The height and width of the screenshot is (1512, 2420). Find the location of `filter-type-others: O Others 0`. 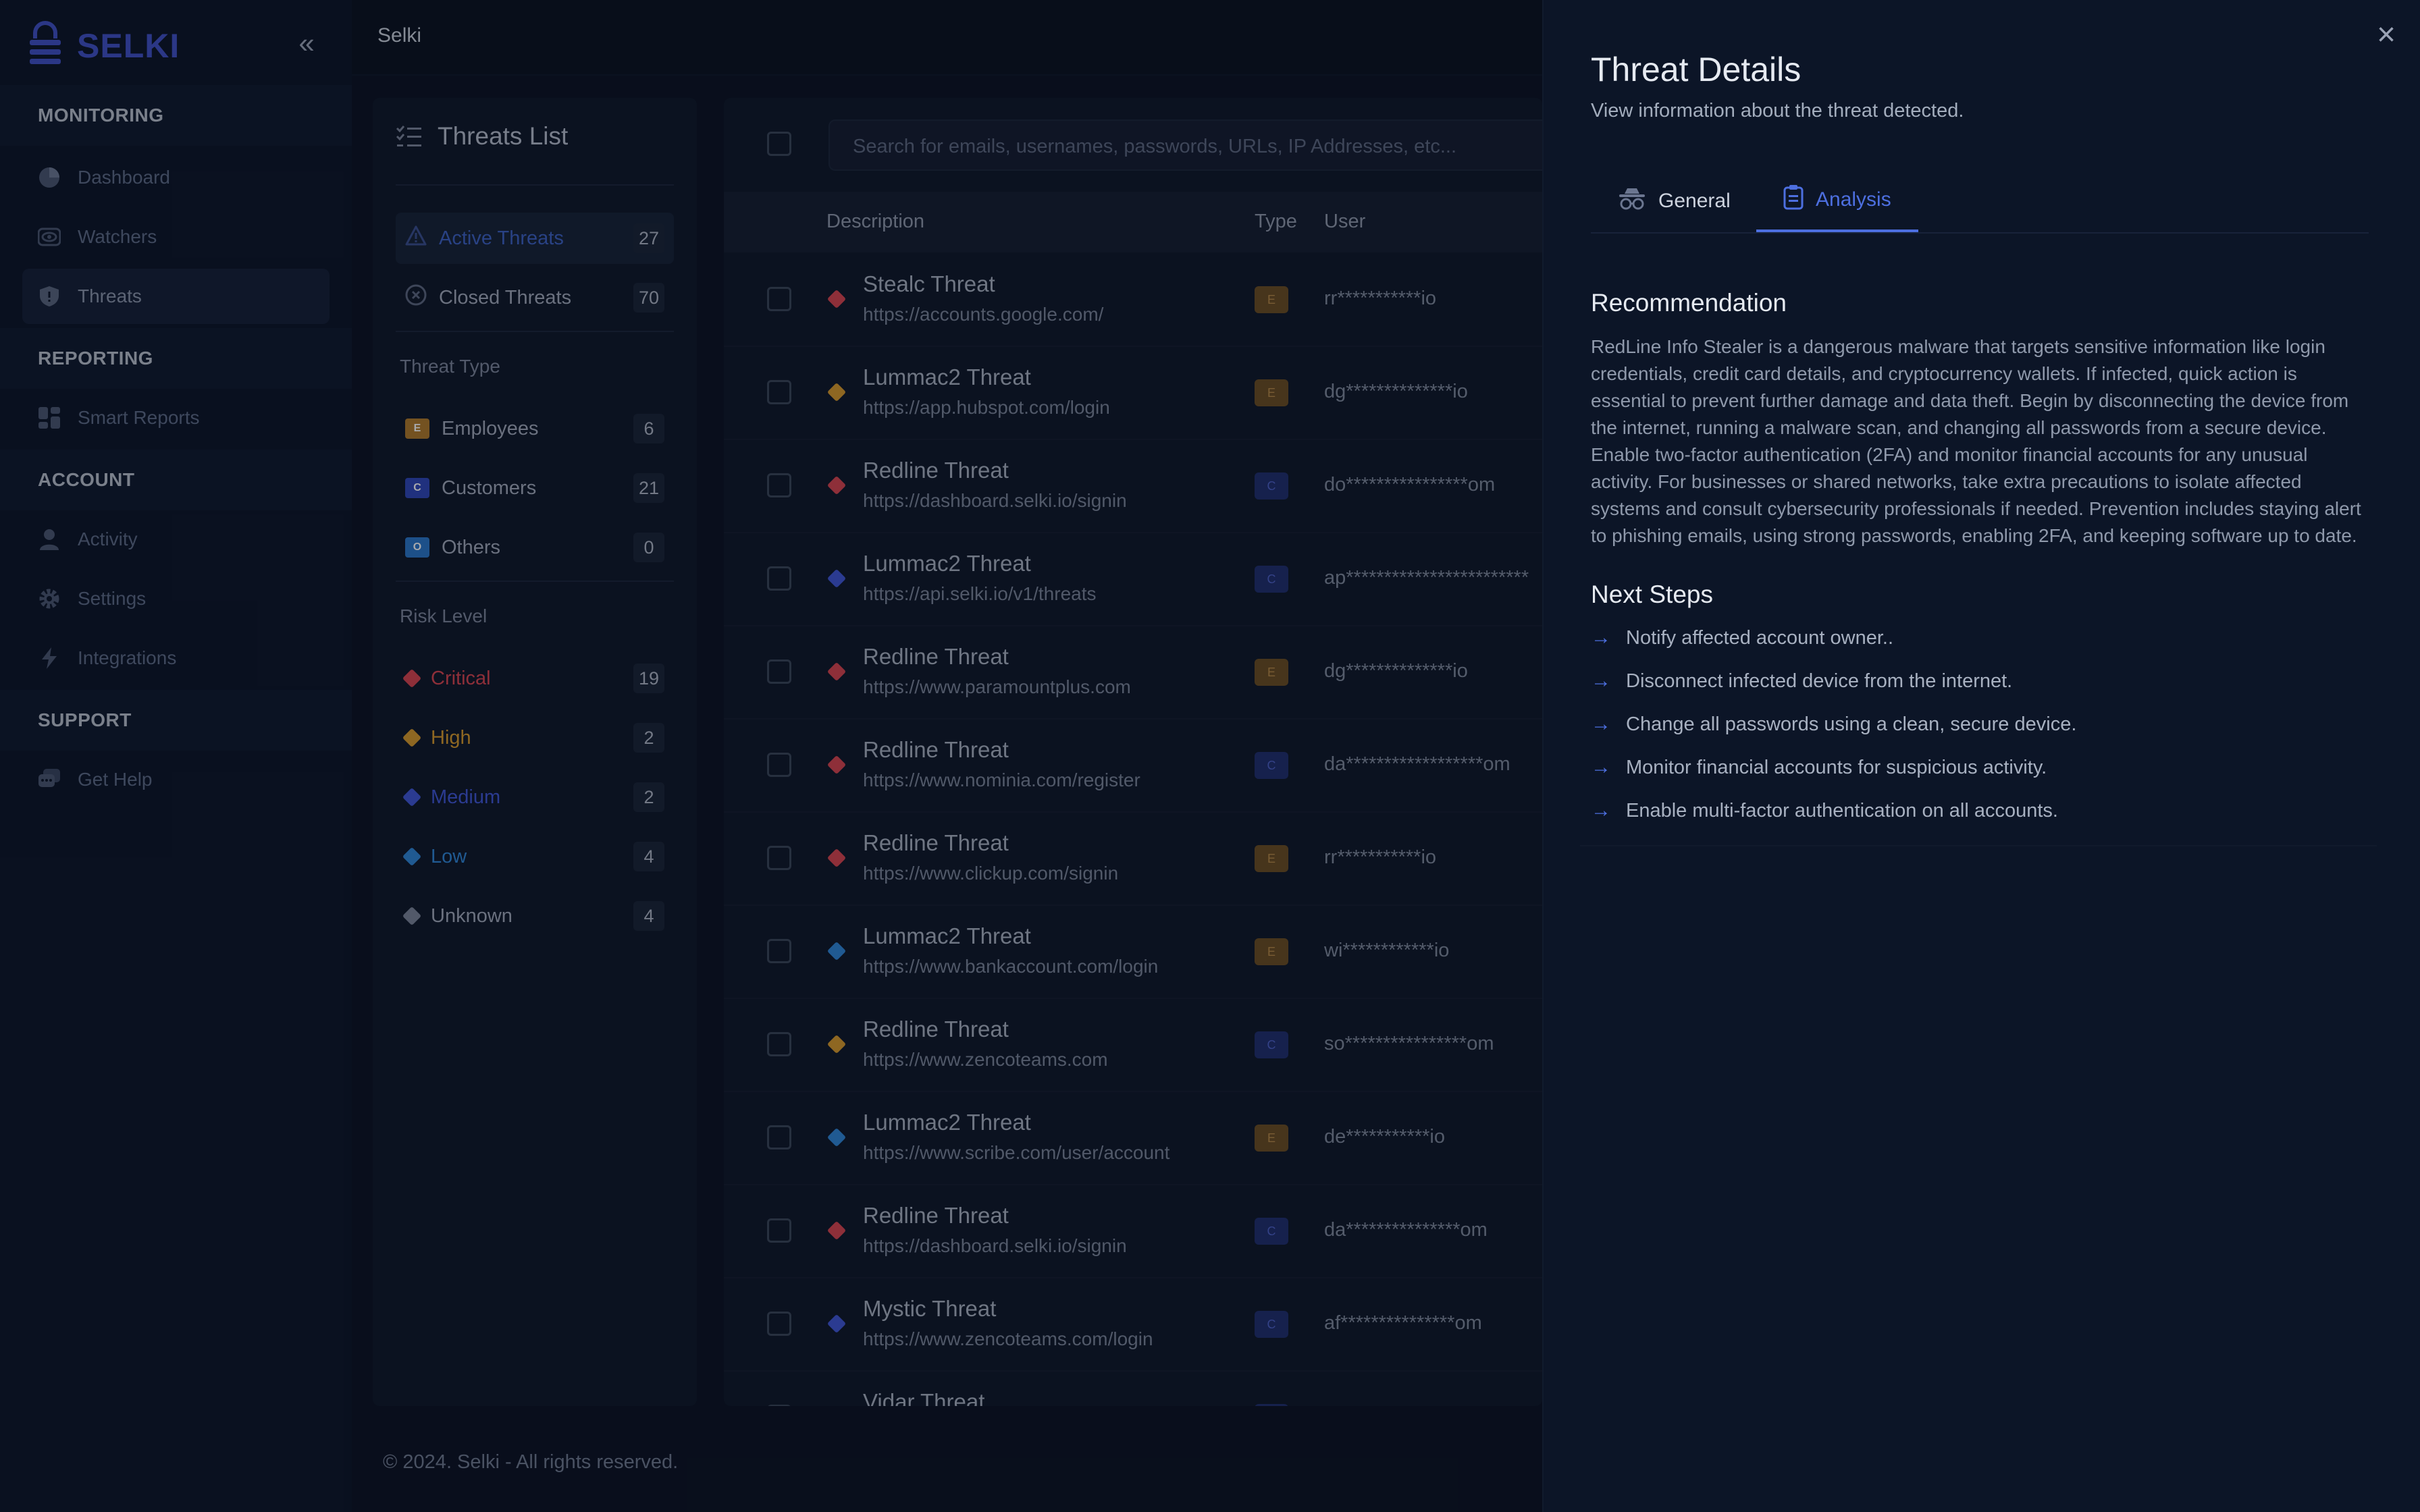

filter-type-others: O Others 0 is located at coordinates (535, 547).